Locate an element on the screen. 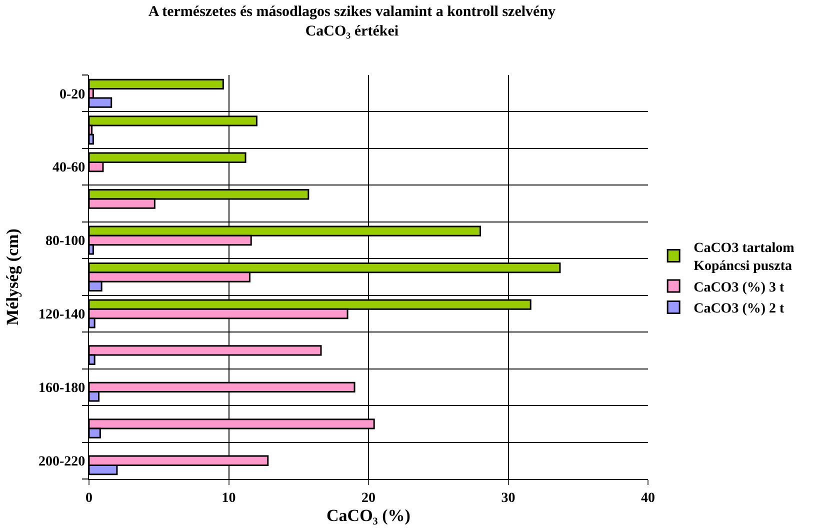  y-tick-label: 120-140 is located at coordinates (62, 315).